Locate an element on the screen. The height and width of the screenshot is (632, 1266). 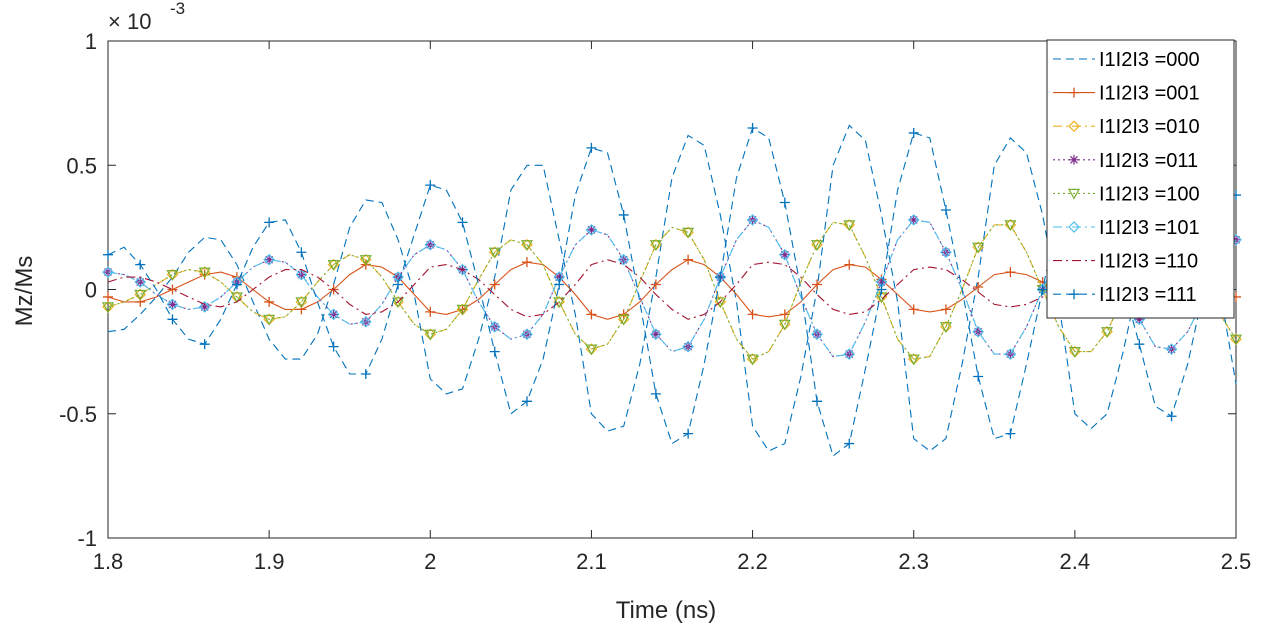
legend-item: I1I2I3 =110 is located at coordinates (1125, 262).